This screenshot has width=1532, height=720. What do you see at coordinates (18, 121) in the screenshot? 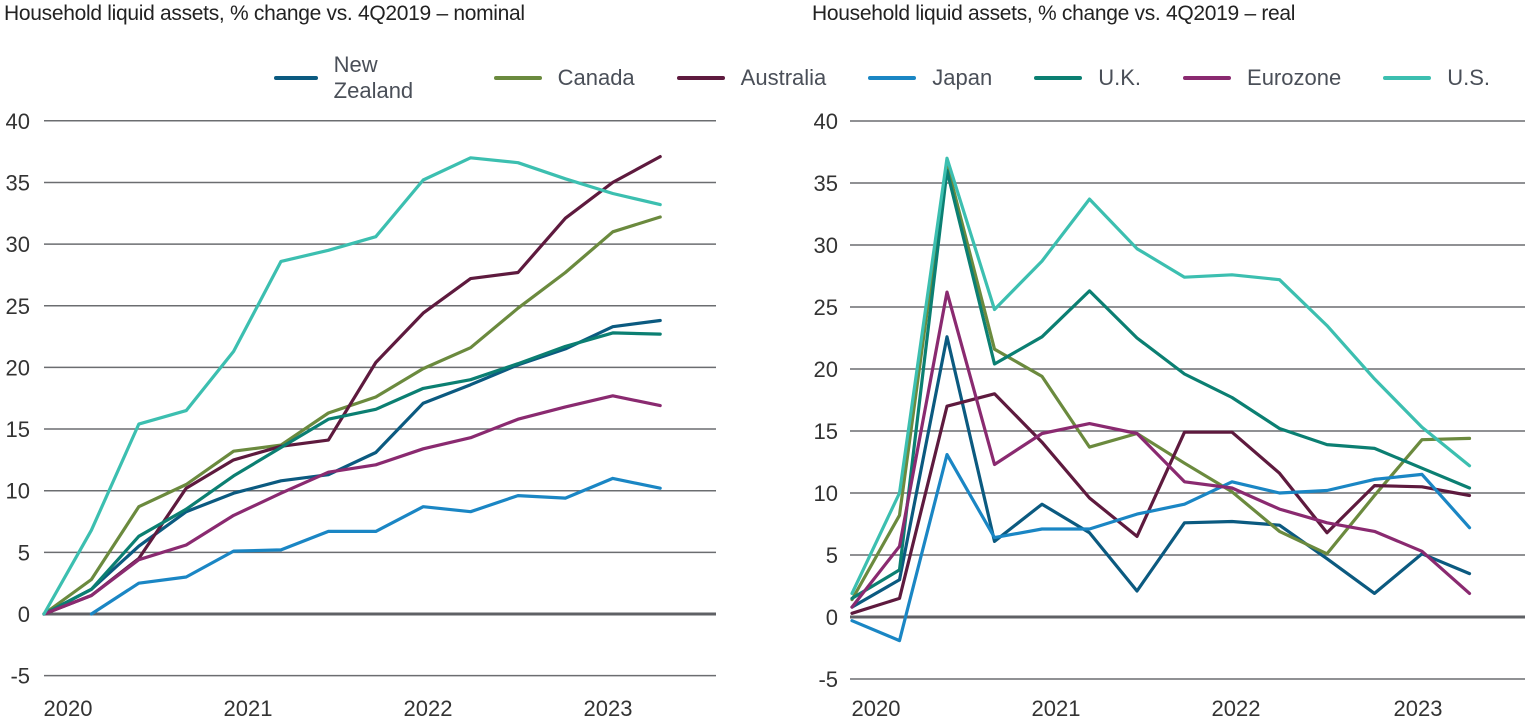
I see `nominal-y-tick-label: 40` at bounding box center [18, 121].